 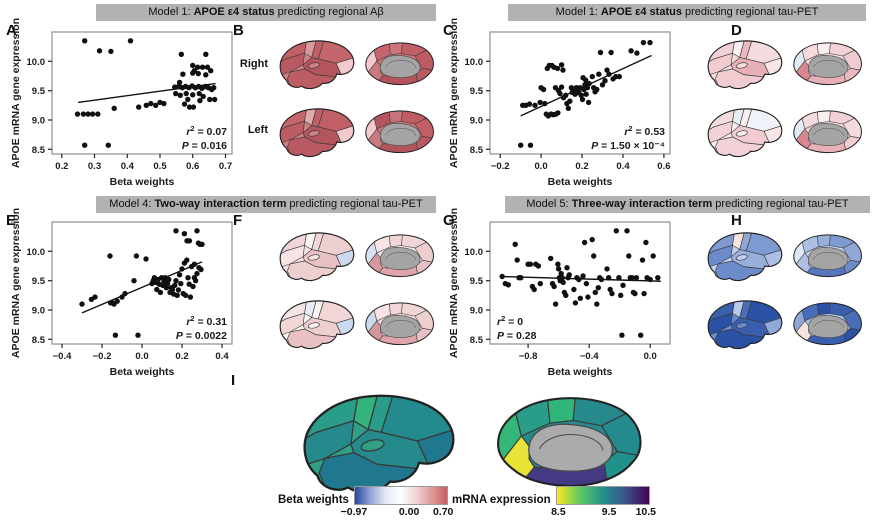 I want to click on mrna-colorbar-ticks: 8.5 9.5 10.5, so click(x=603, y=512).